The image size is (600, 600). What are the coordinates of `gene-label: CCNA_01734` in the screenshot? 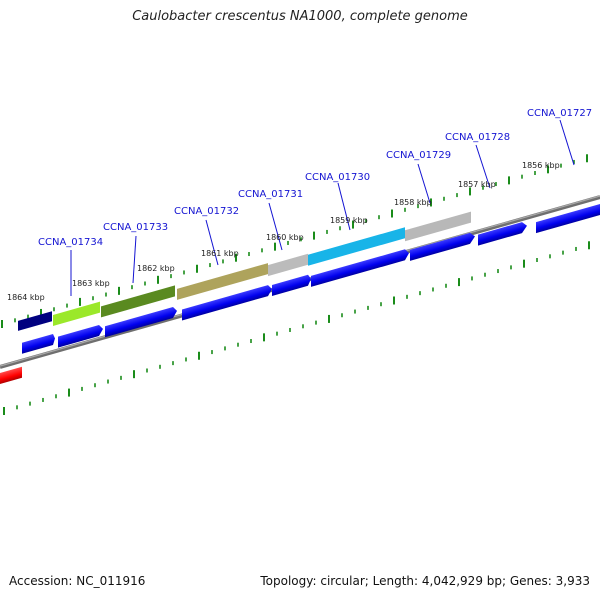 It's located at (70, 242).